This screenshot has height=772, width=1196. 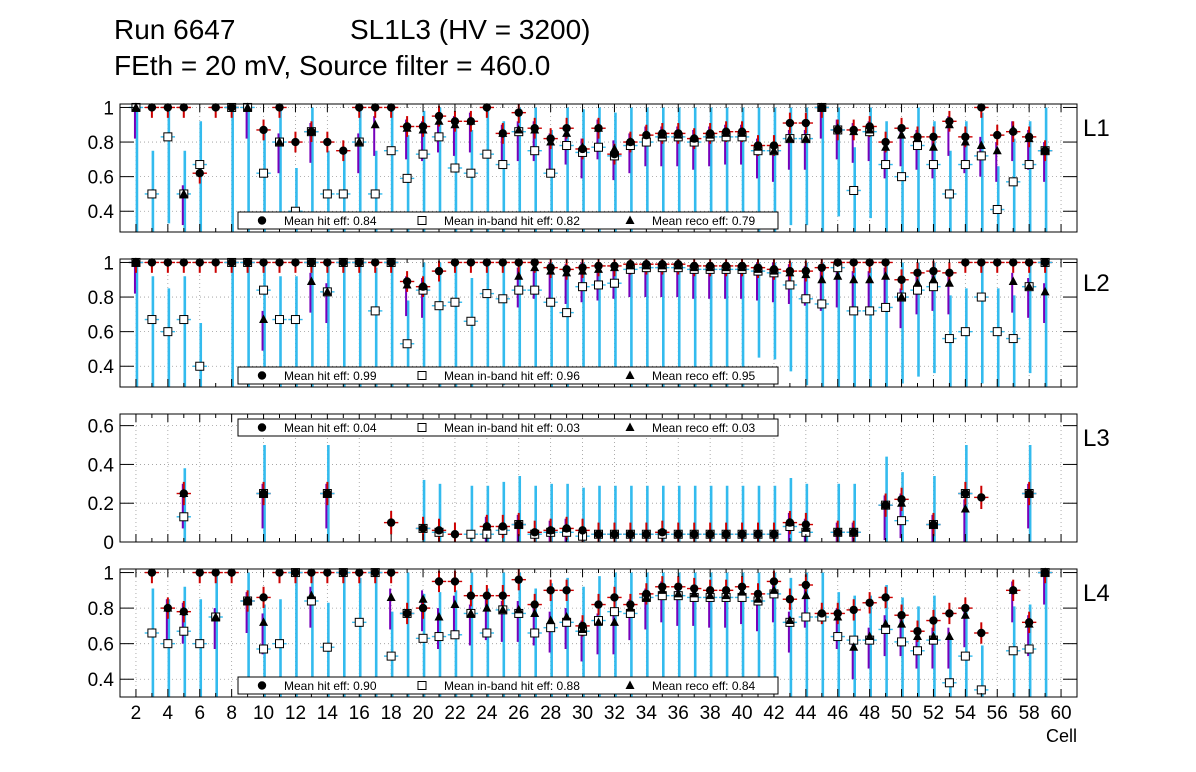 What do you see at coordinates (101, 143) in the screenshot?
I see `y-tick-label: 0.8` at bounding box center [101, 143].